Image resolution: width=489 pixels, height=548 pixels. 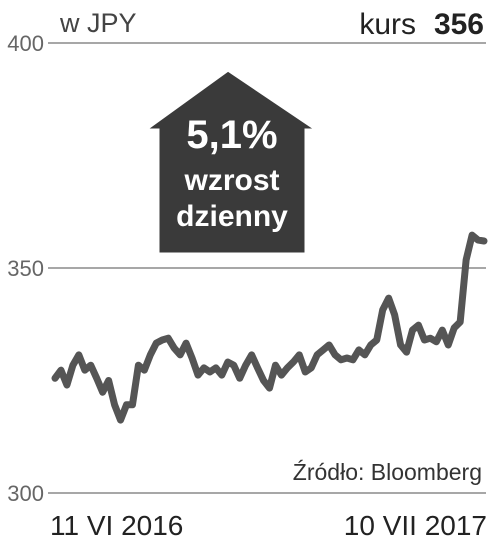 What do you see at coordinates (25, 268) in the screenshot?
I see `y-tick-label: 350` at bounding box center [25, 268].